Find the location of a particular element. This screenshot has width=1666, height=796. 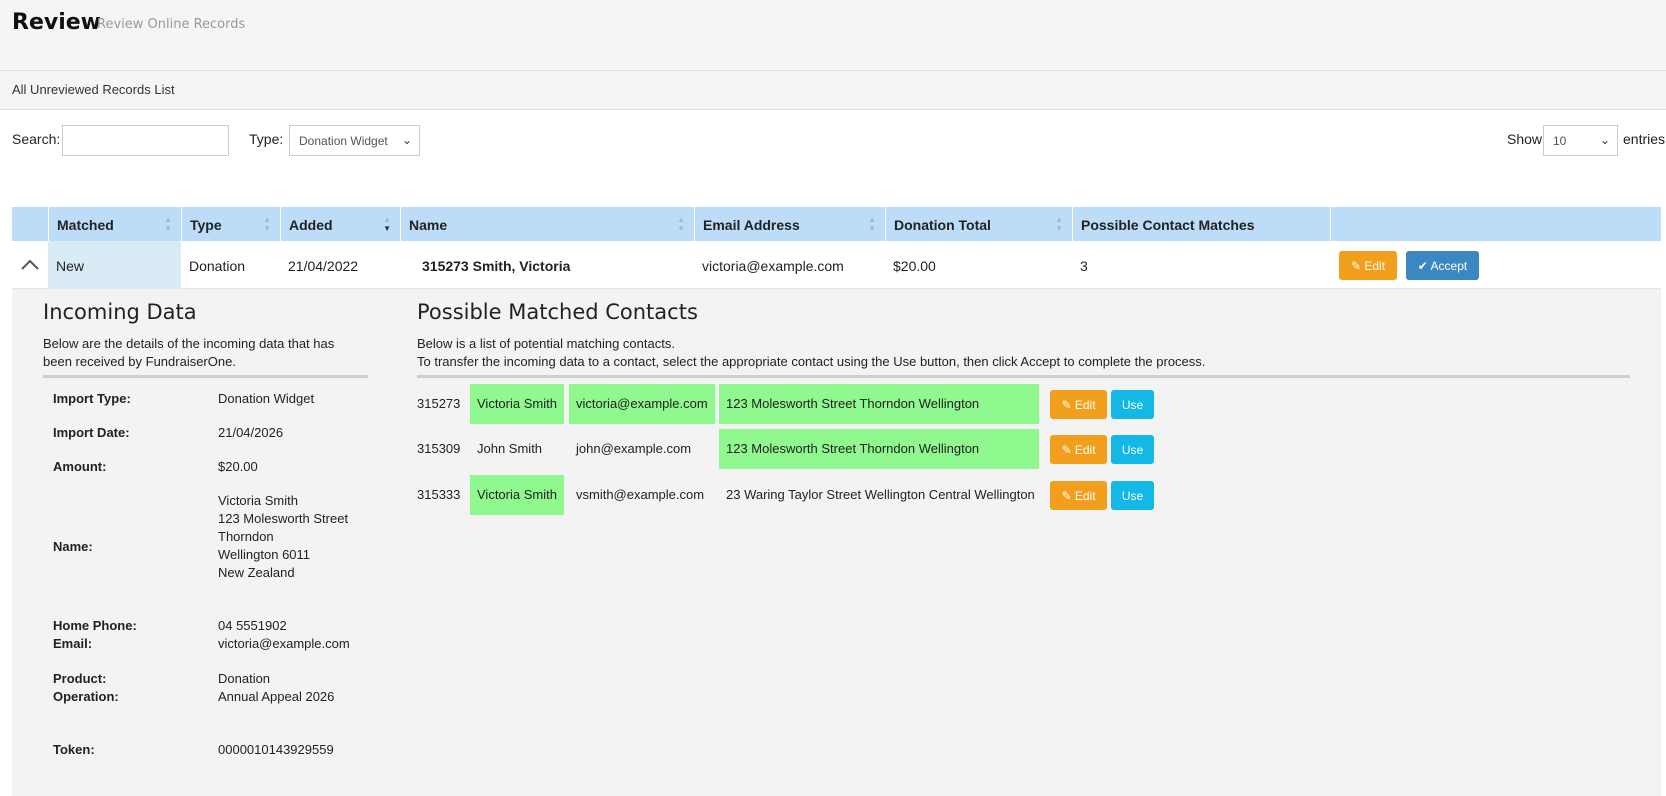

cell-name: 315273 Smith, Victoria is located at coordinates (496, 266).